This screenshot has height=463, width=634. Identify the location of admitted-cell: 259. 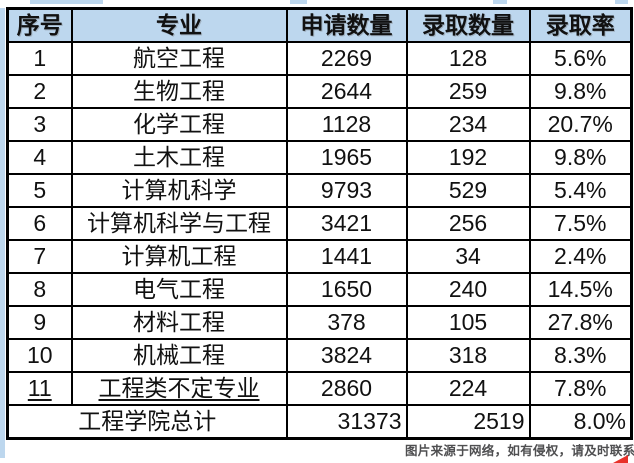
(468, 91).